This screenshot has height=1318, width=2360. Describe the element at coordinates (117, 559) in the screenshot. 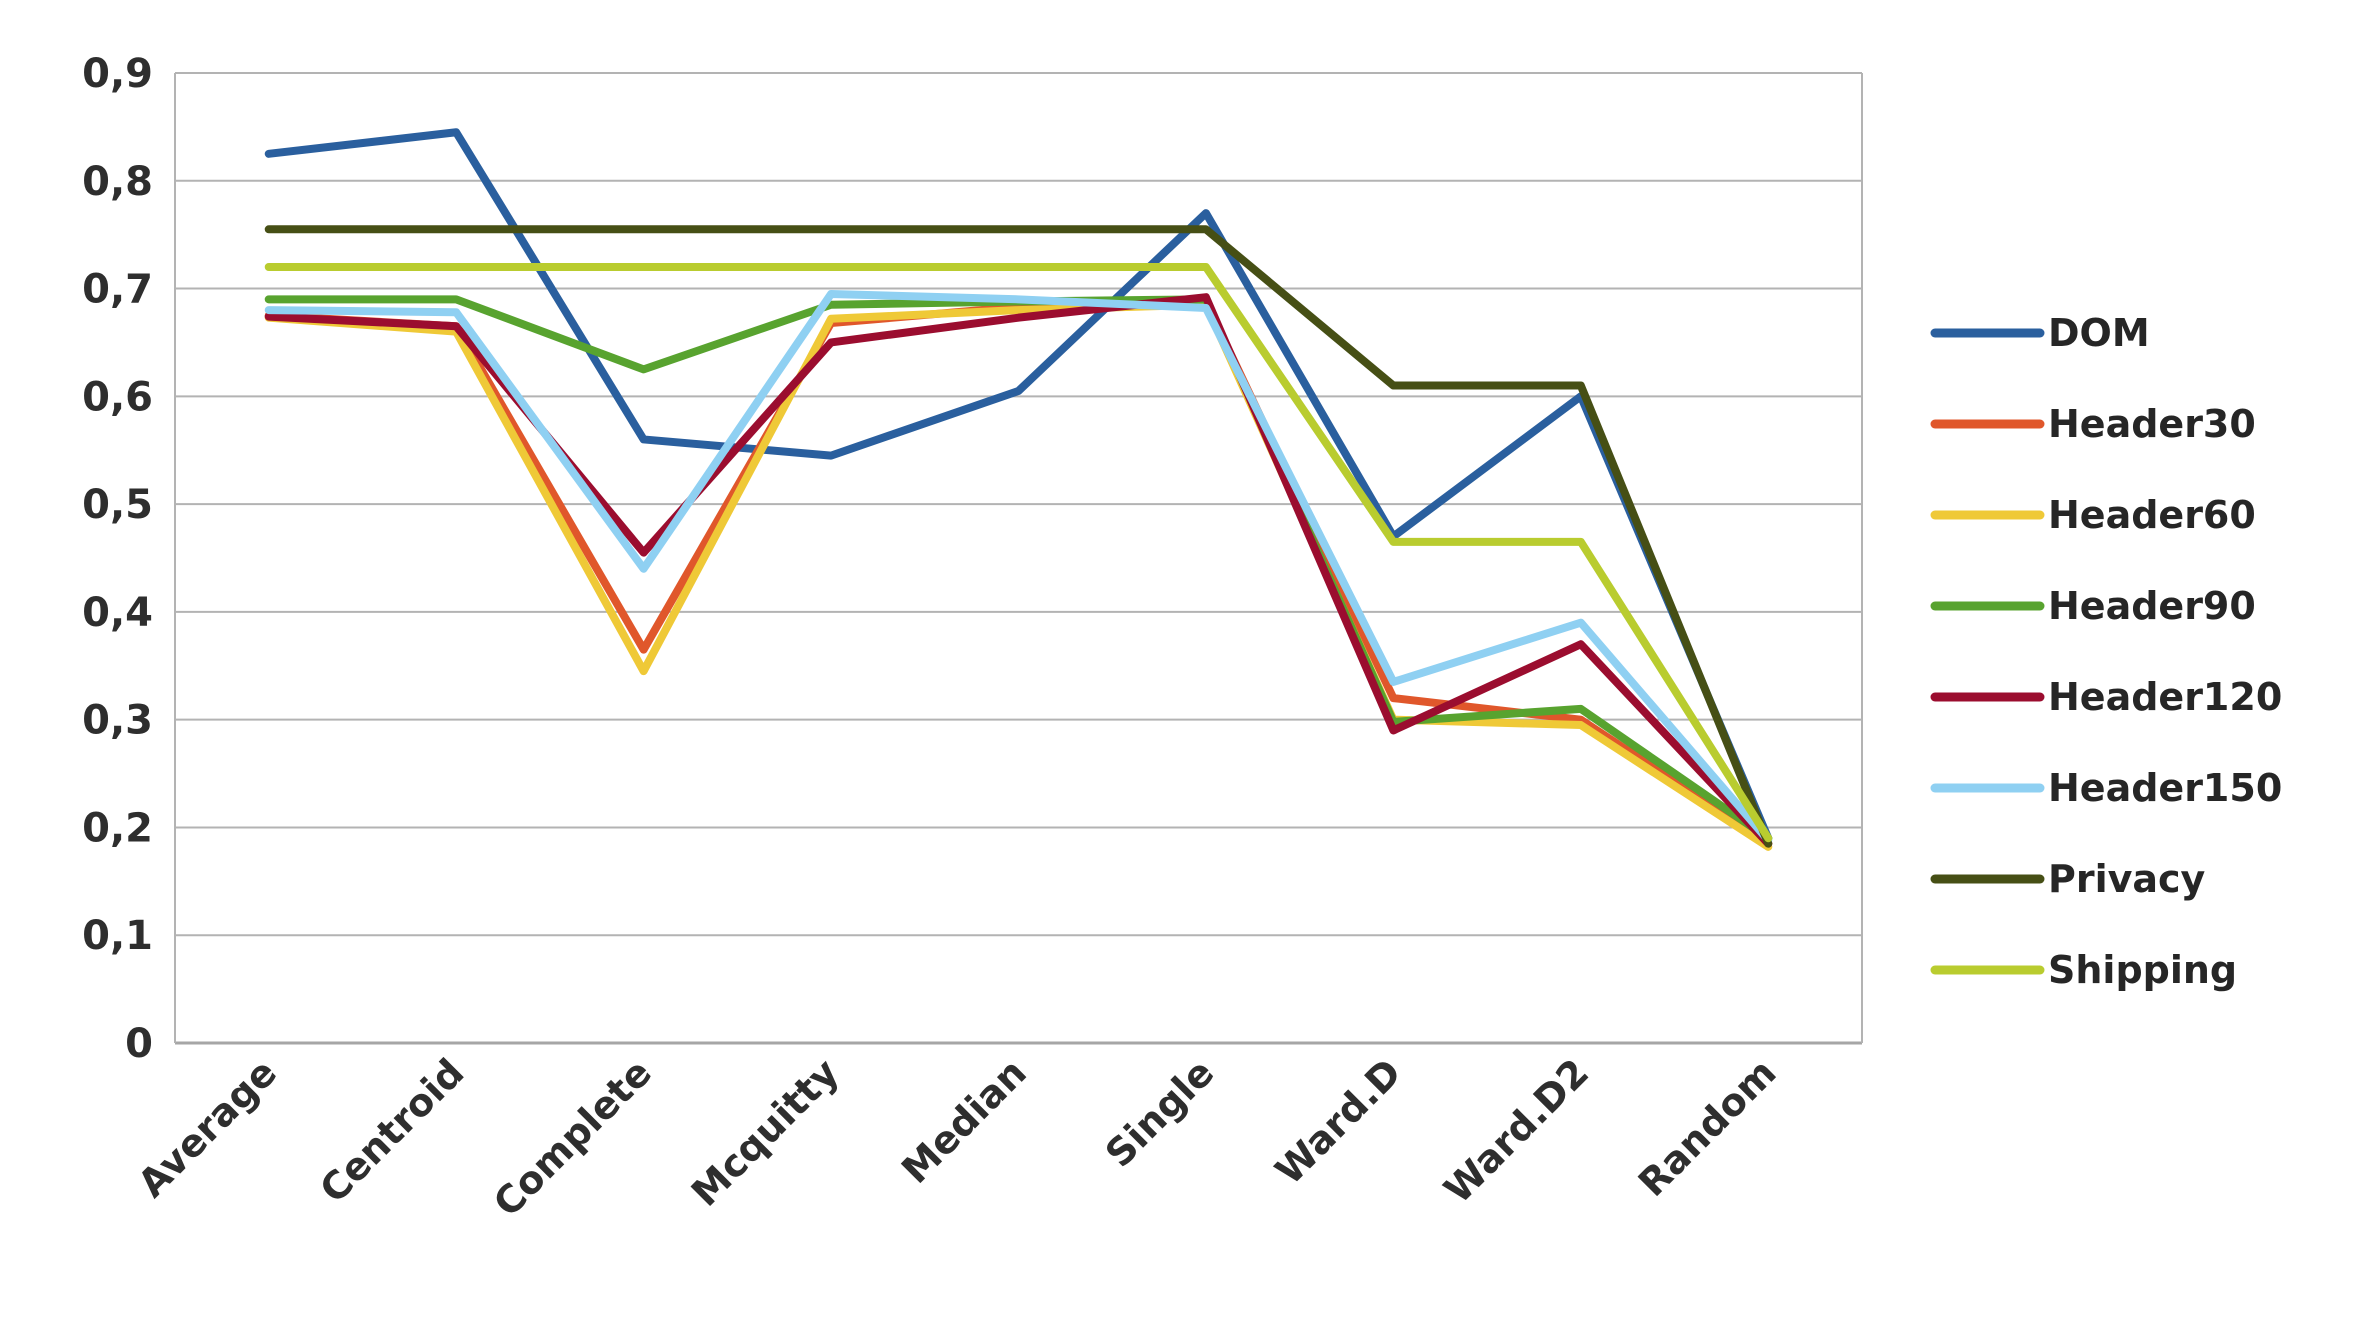

I see `y-axis-labels: 0 0,1 0,2 0,3 0,4 0,5 0,6 0,7 0,8 0,9` at that location.